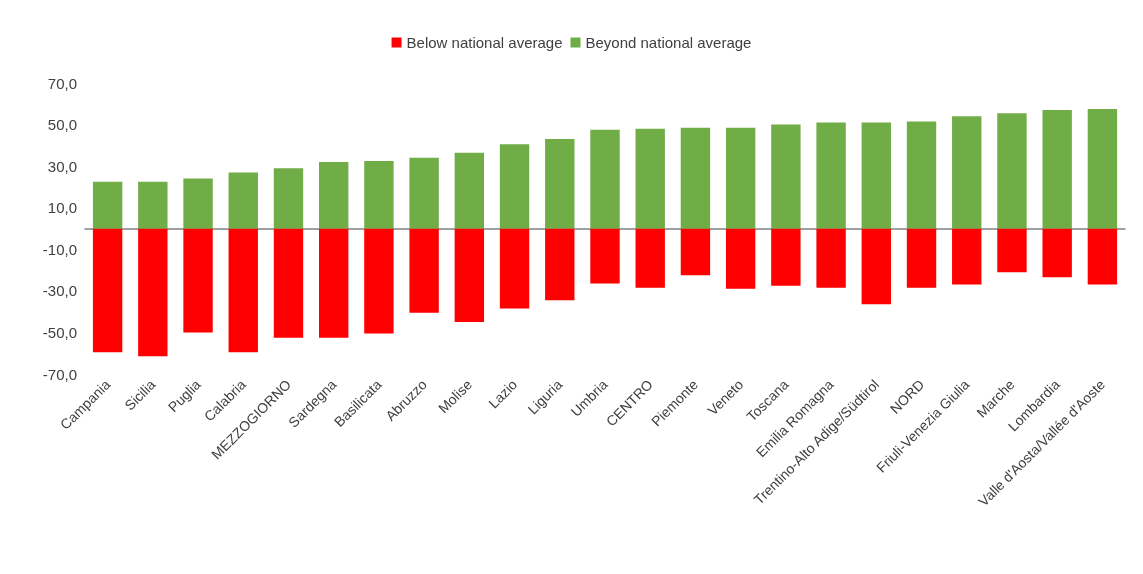 Image resolution: width=1143 pixels, height=574 pixels. Describe the element at coordinates (62, 125) in the screenshot. I see `y-tick-label: 50,0` at that location.